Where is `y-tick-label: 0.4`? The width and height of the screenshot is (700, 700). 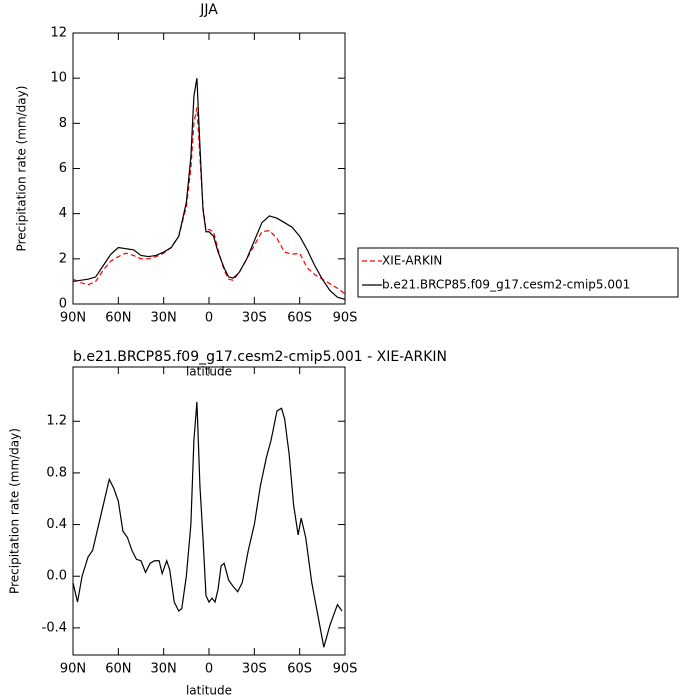
y-tick-label: 0.4 is located at coordinates (56, 524).